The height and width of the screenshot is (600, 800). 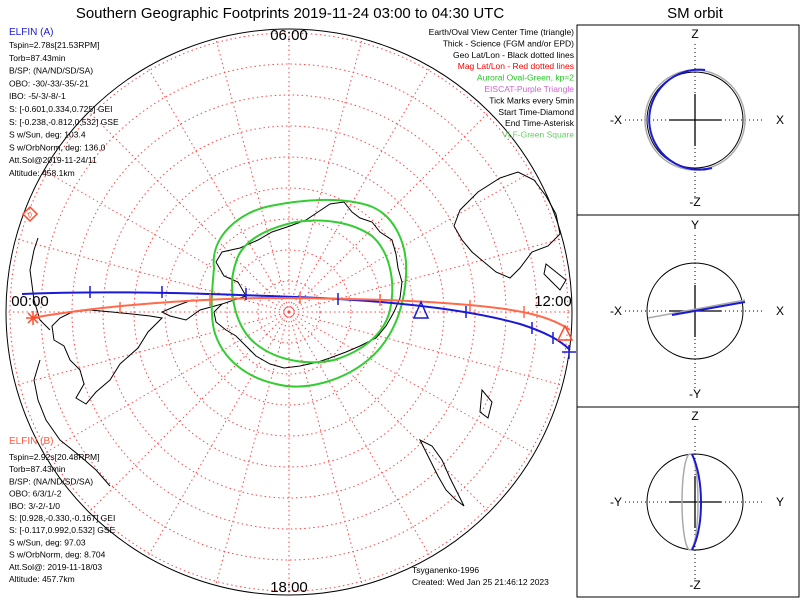 I want to click on clock-label-right: 12:00, so click(x=553, y=301).